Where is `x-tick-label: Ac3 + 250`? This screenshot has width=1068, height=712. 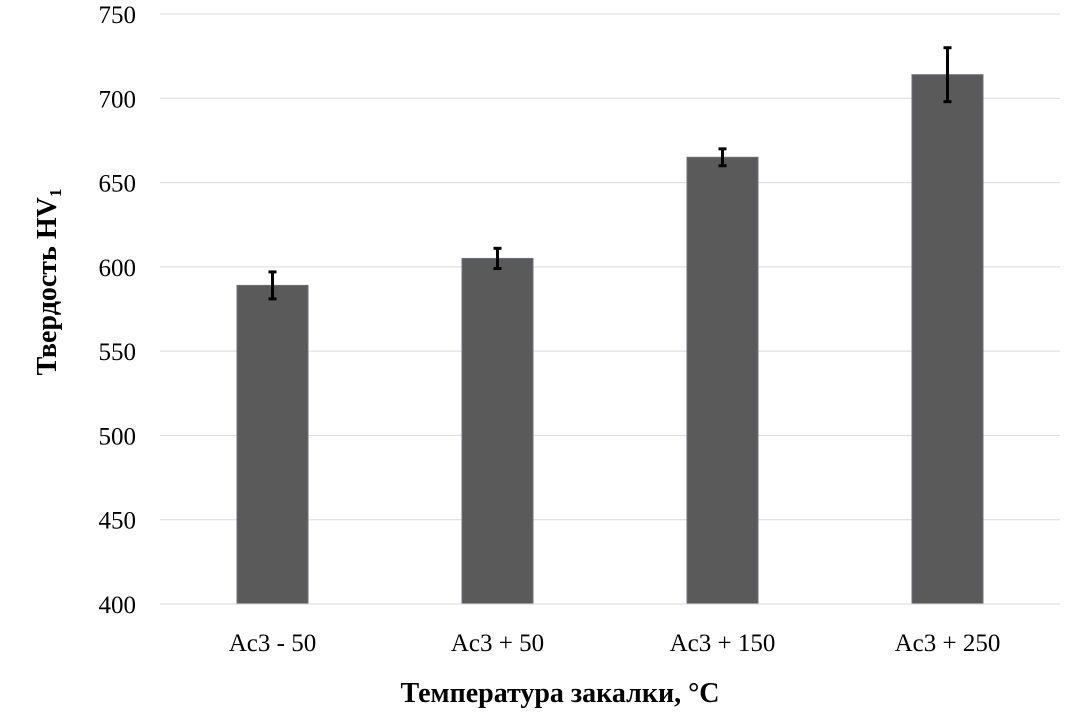
x-tick-label: Ac3 + 250 is located at coordinates (948, 643).